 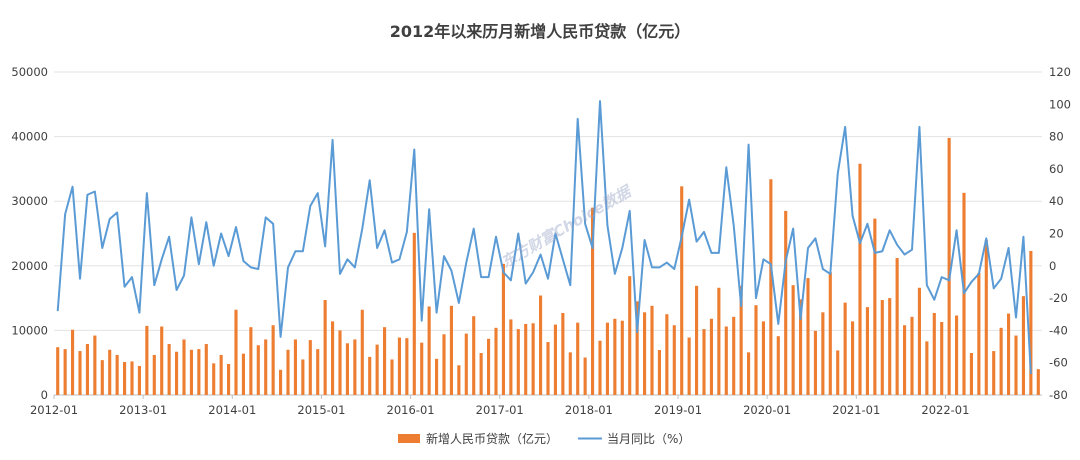 I want to click on y-axis-right: -80 -60 -40 -20 0 20 40 60 80 100 120, so click(x=1060, y=233).